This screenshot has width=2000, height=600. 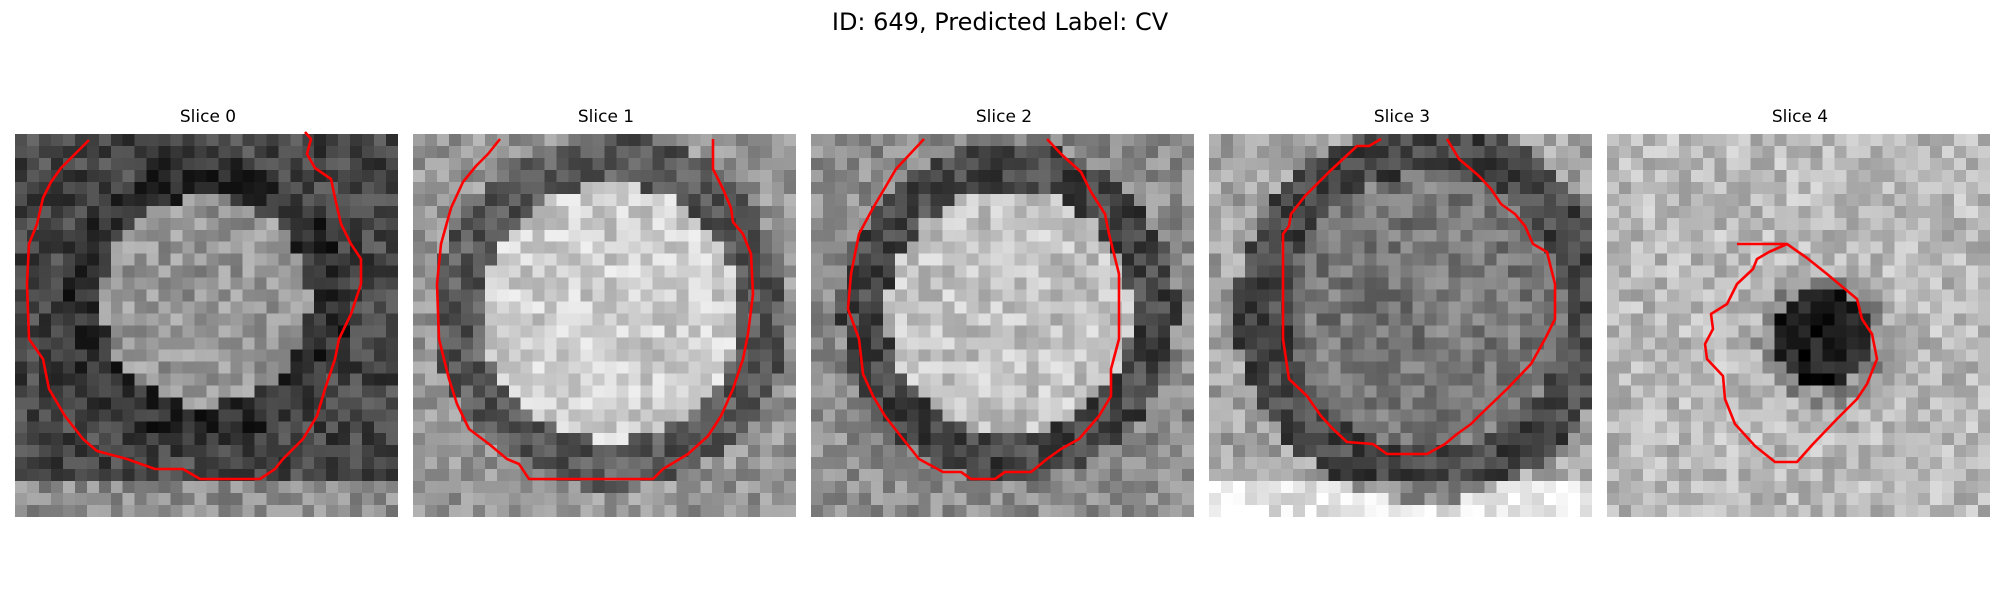 What do you see at coordinates (1402, 117) in the screenshot?
I see `slice-title: Slice 3` at bounding box center [1402, 117].